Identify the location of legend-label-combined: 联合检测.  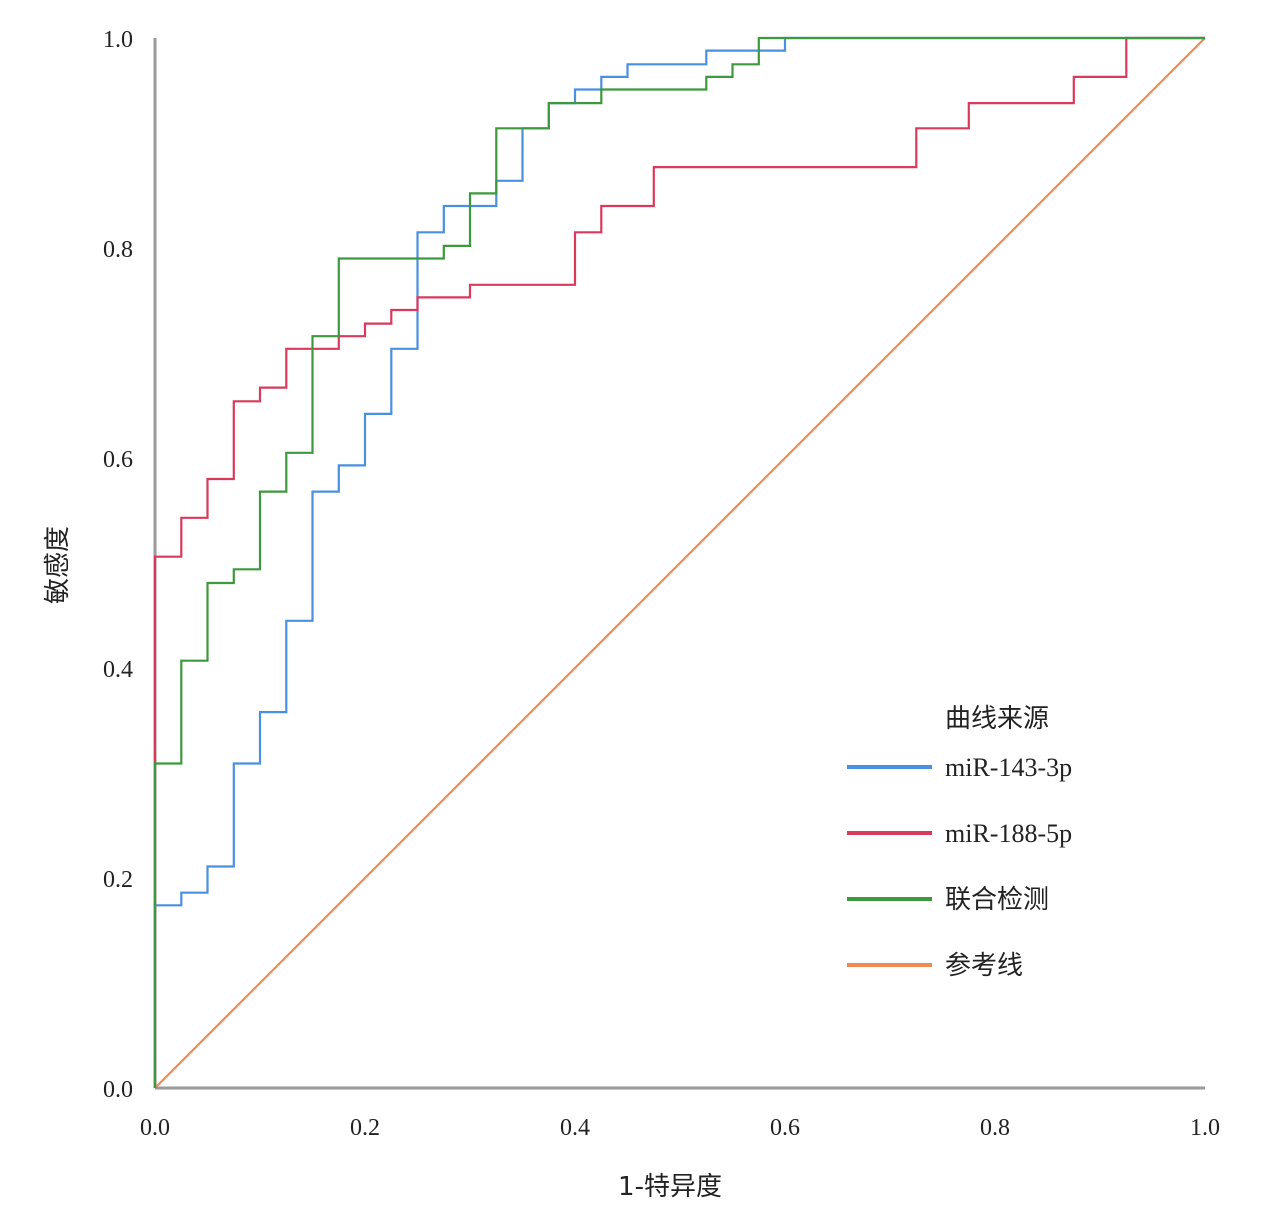
(997, 899).